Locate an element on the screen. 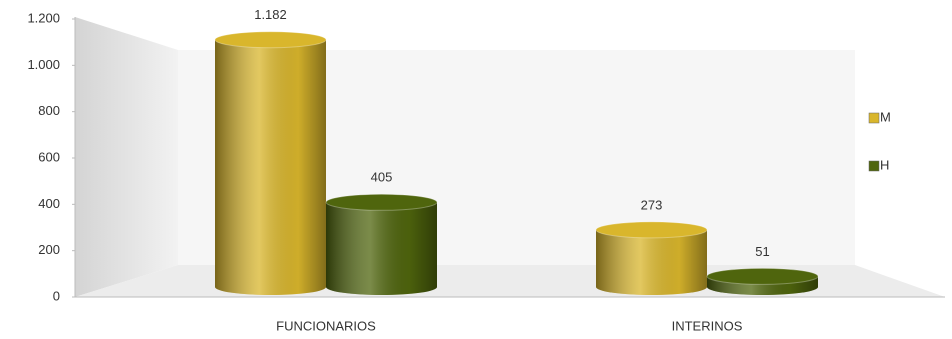  value-label: 405 is located at coordinates (382, 177).